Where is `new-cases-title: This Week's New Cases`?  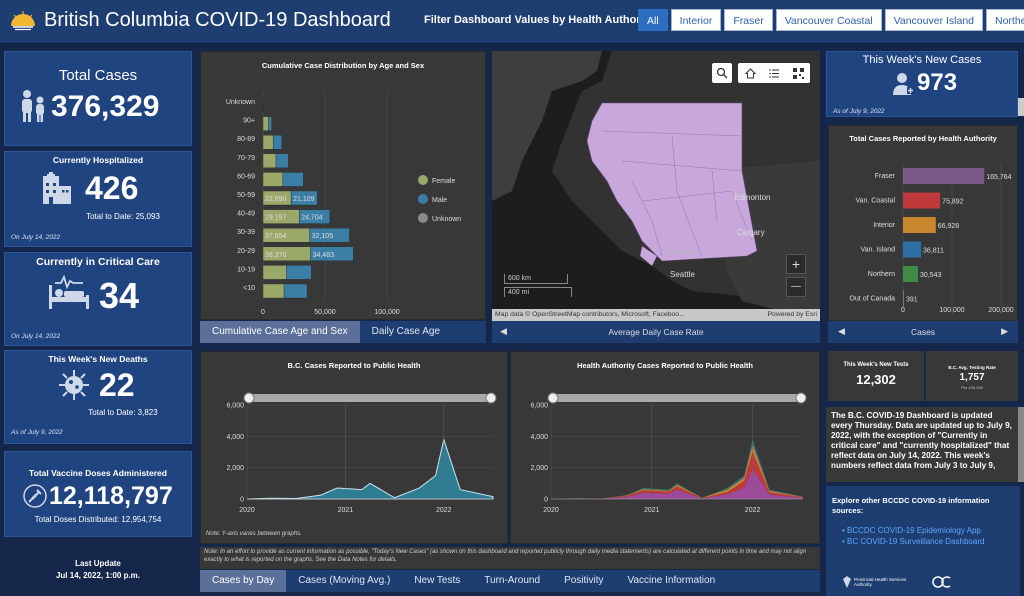
new-cases-title: This Week's New Cases is located at coordinates (922, 60).